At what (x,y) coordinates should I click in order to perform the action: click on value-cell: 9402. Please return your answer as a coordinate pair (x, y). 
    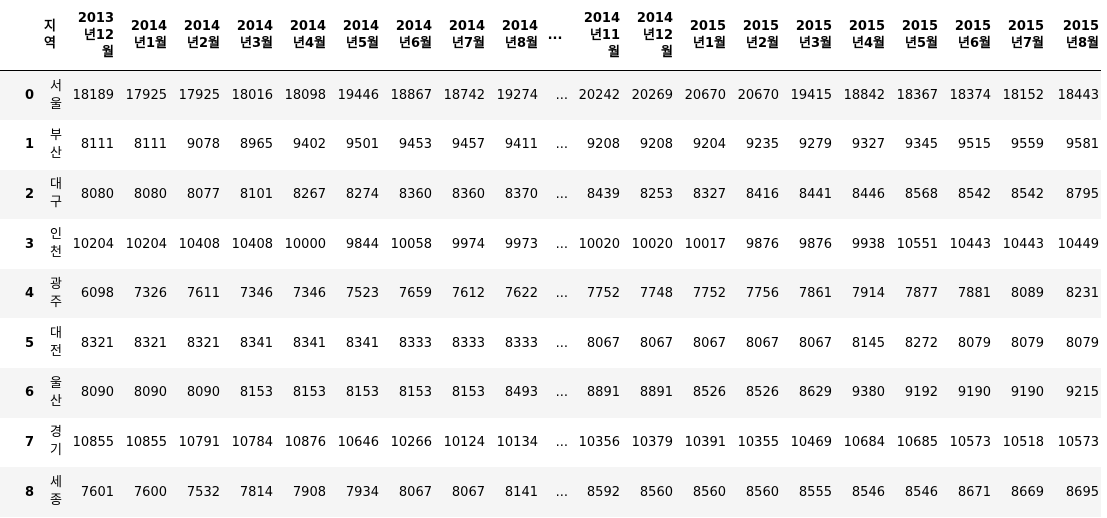
    Looking at the image, I should click on (309, 145).